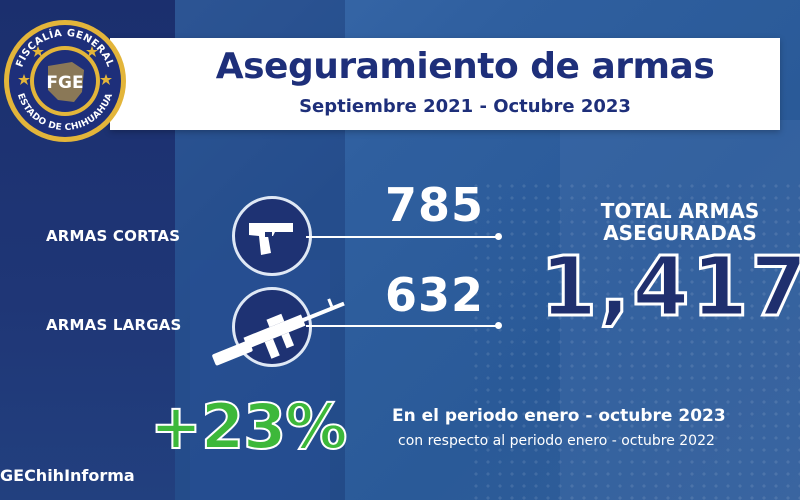 The image size is (800, 500). I want to click on percent-change: +23%, so click(248, 426).